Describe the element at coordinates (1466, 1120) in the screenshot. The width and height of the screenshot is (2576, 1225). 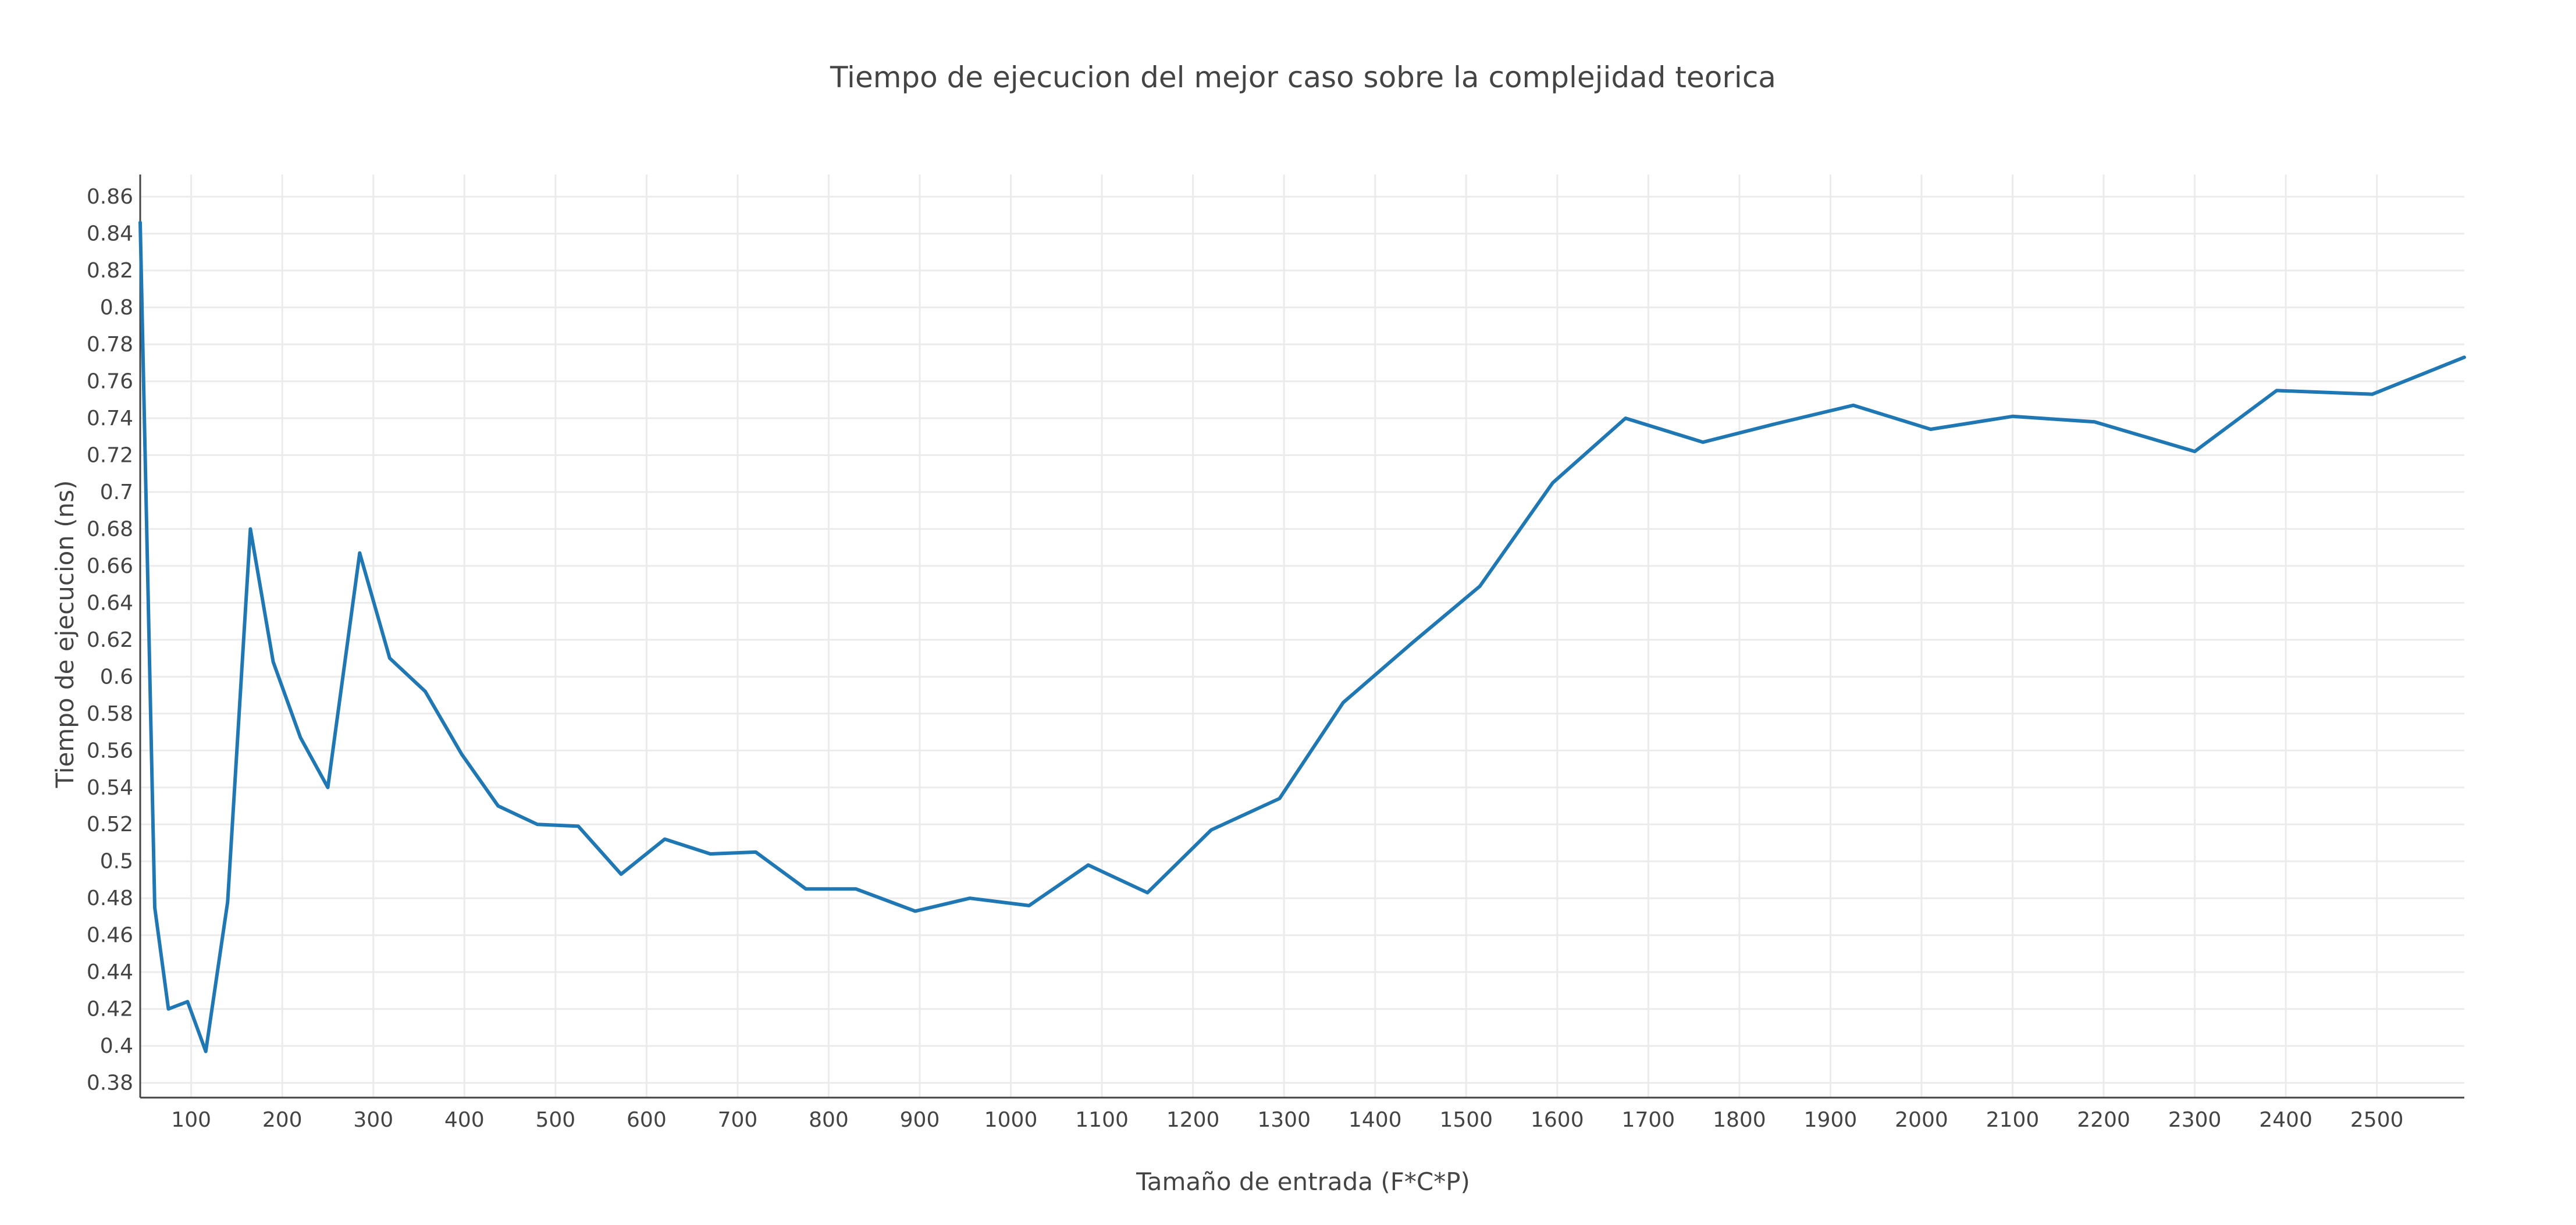
I see `x-tick-label: 1500` at that location.